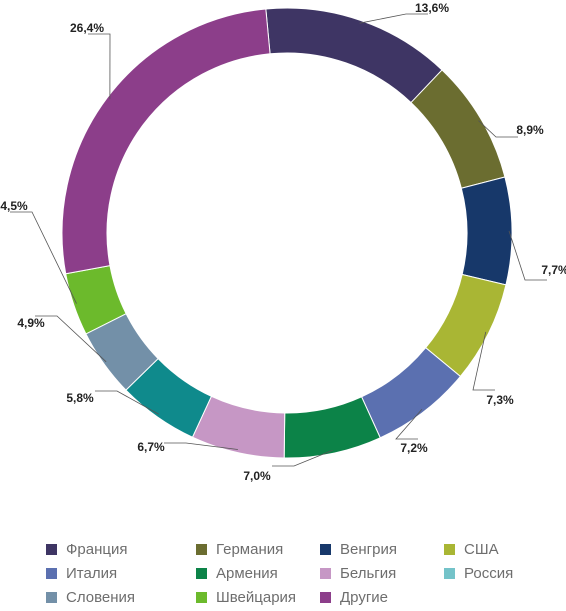  Describe the element at coordinates (368, 573) in the screenshot. I see `legend-label: Бельгия` at that location.